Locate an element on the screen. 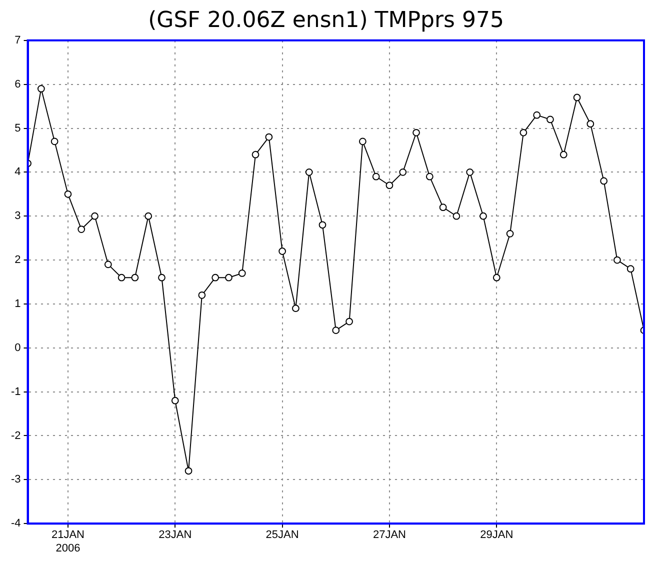 Image resolution: width=660 pixels, height=564 pixels. x-tick-label: 27JAN is located at coordinates (389, 535).